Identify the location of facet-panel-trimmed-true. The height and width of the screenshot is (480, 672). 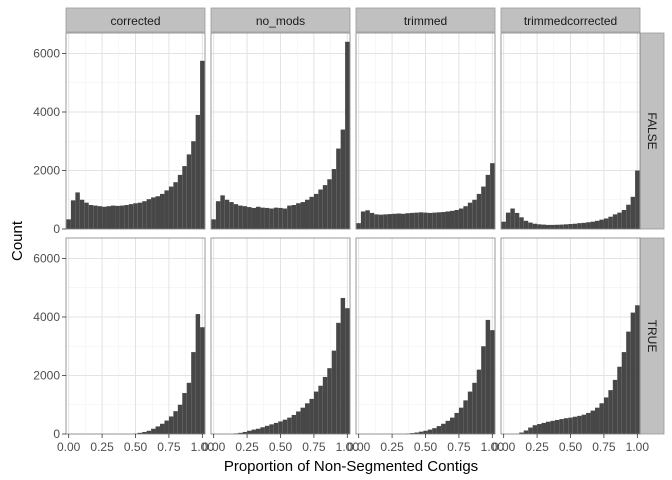
(425, 336).